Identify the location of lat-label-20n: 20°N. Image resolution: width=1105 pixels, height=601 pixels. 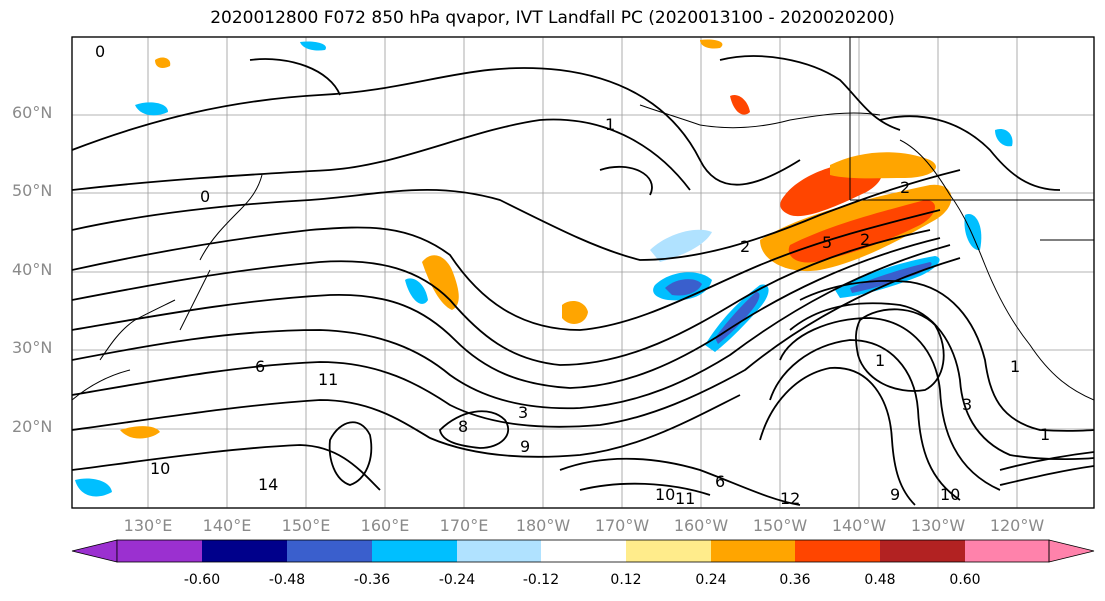
(32, 426).